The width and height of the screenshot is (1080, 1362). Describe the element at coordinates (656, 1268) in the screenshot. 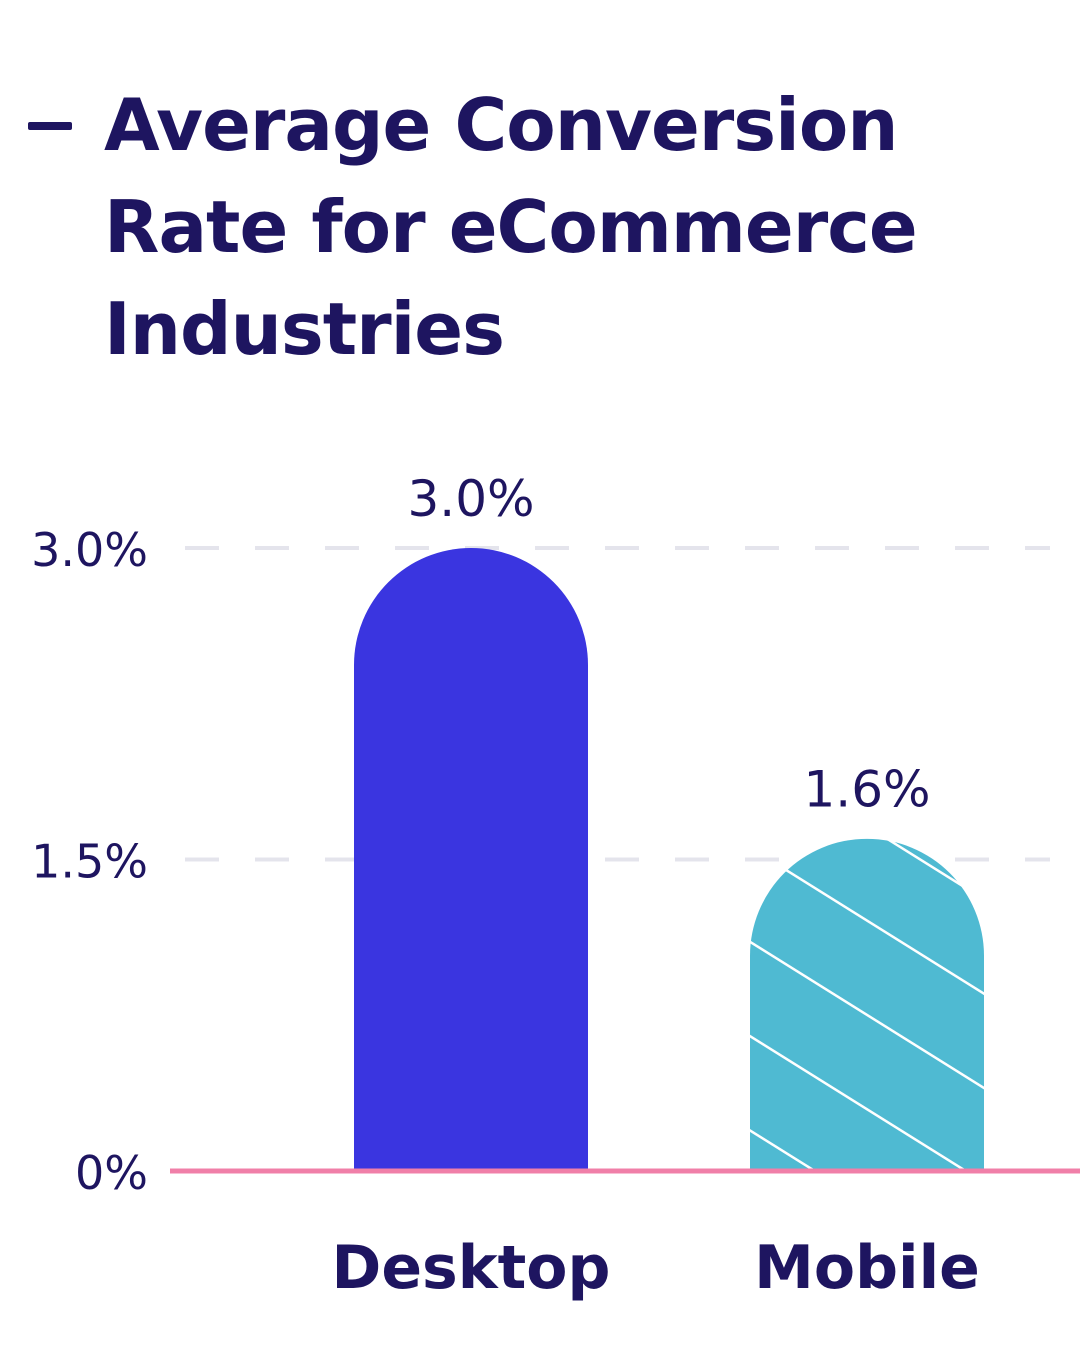

I see `x-axis-categories: Desktop Mobile` at that location.